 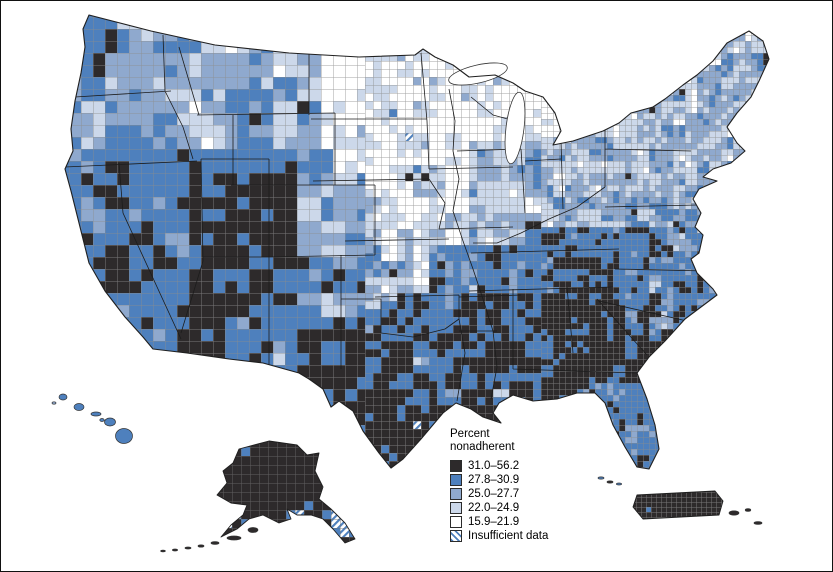 I want to click on alaska-coast-outline, so click(x=286, y=492).